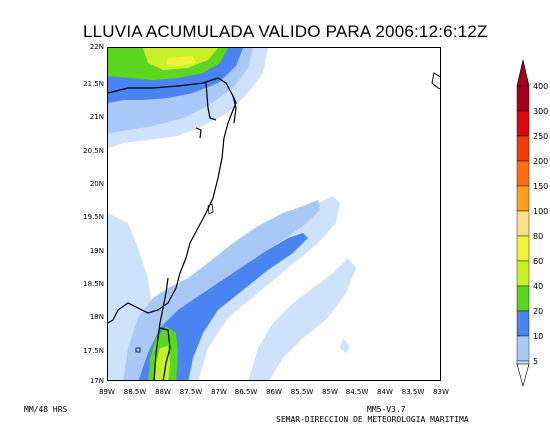 Image resolution: width=550 pixels, height=425 pixels. What do you see at coordinates (372, 419) in the screenshot?
I see `footer-agency: SEMAR-DIRECCION DE METEOROLOGIA MARITIMA` at bounding box center [372, 419].